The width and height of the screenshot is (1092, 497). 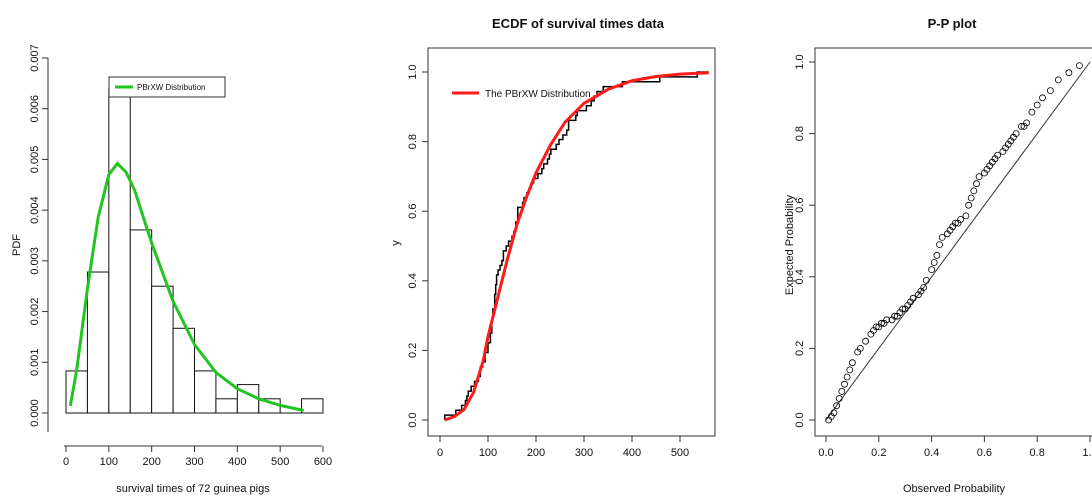 What do you see at coordinates (35, 58) in the screenshot?
I see `y-tick-label: 0.007` at bounding box center [35, 58].